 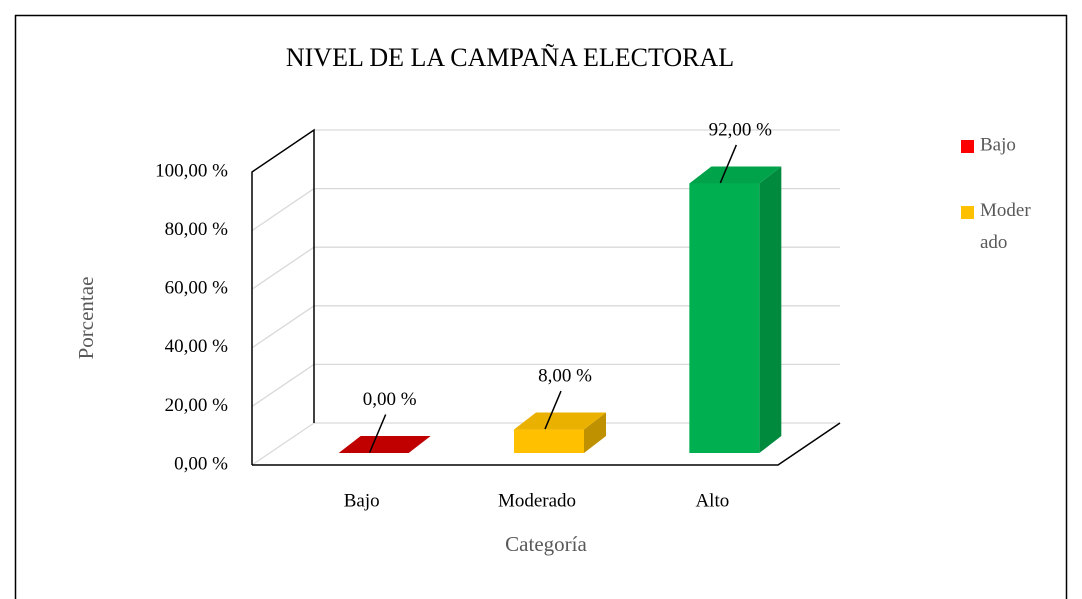 I want to click on data-label: 8,00 %, so click(x=565, y=375).